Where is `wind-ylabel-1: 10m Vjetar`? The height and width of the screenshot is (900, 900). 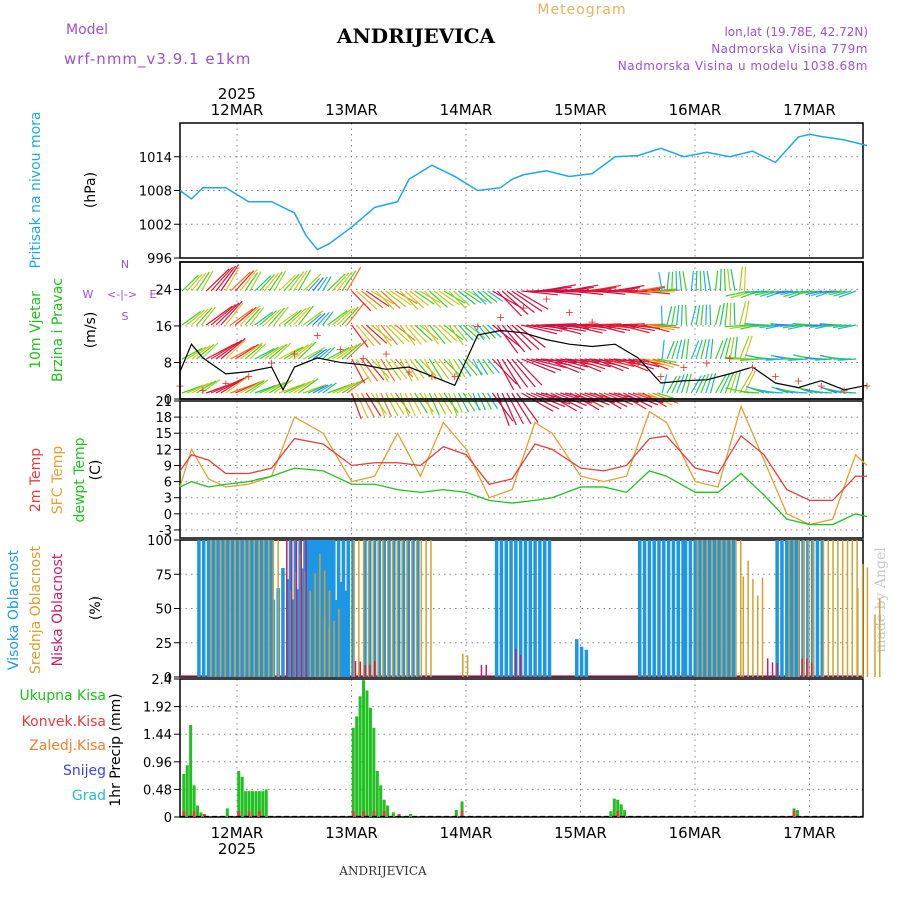 wind-ylabel-1: 10m Vjetar is located at coordinates (36, 330).